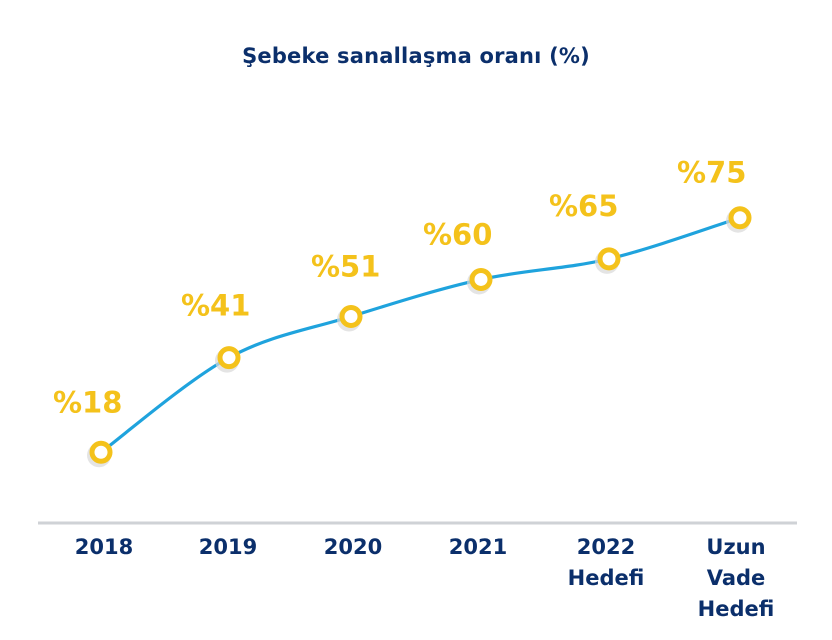  I want to click on data-label: %75, so click(711, 173).